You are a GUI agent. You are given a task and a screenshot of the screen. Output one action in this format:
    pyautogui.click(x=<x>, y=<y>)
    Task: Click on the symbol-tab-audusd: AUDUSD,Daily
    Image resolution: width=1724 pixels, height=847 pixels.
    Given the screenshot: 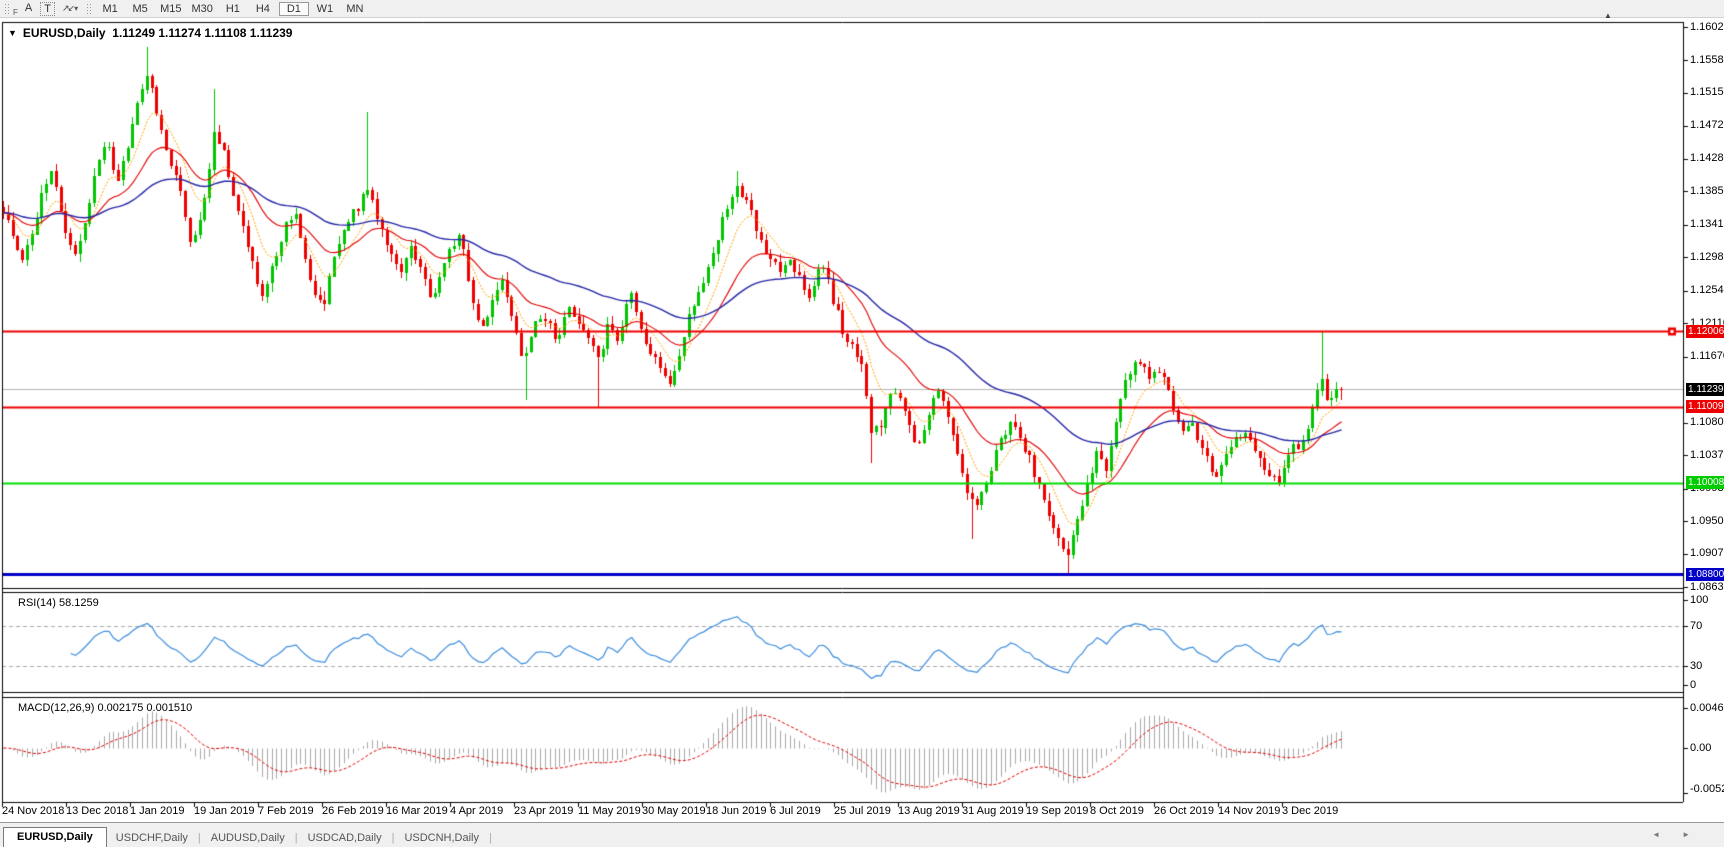 What is the action you would take?
    pyautogui.click(x=247, y=838)
    